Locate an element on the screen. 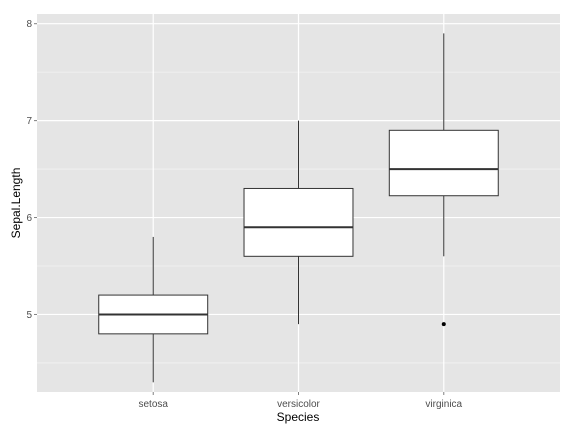  box-versicolor is located at coordinates (298, 222).